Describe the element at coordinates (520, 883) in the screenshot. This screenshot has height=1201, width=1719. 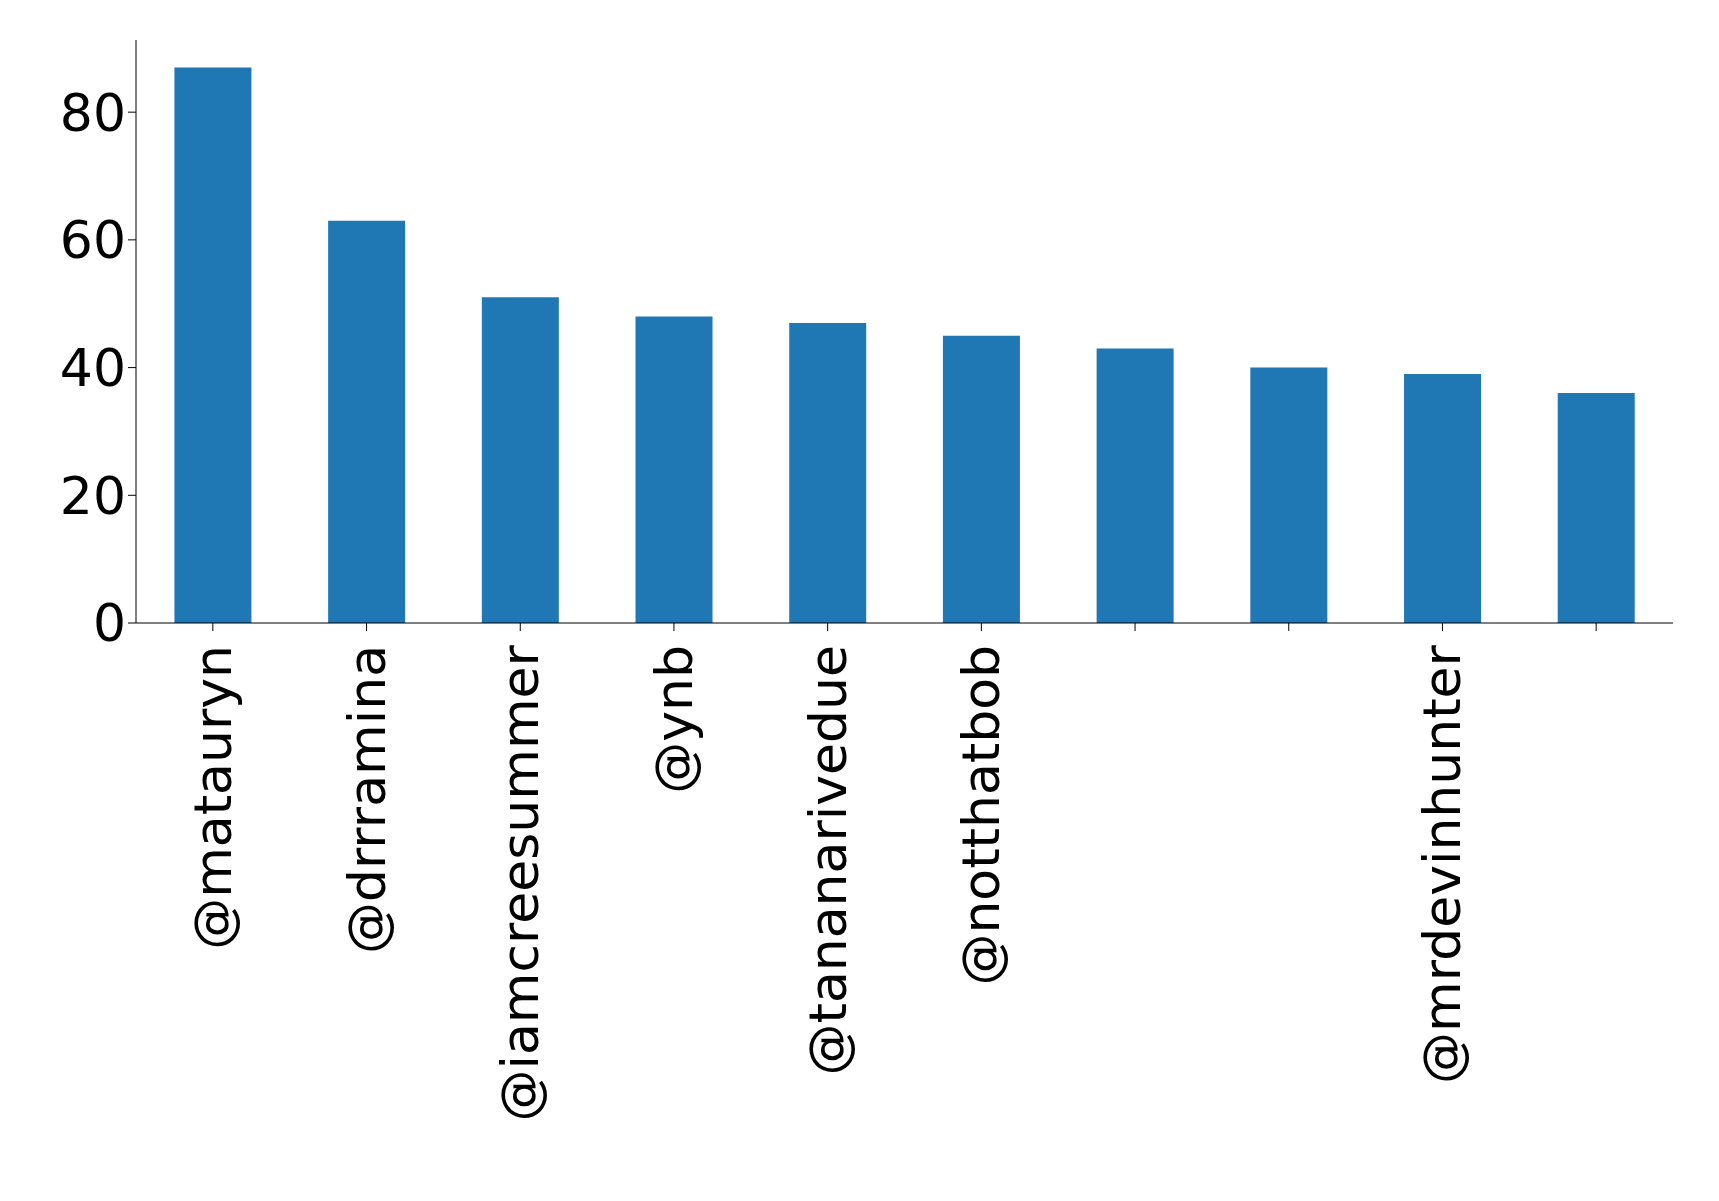
I see `x-tick-label: @iamcreesummer` at that location.